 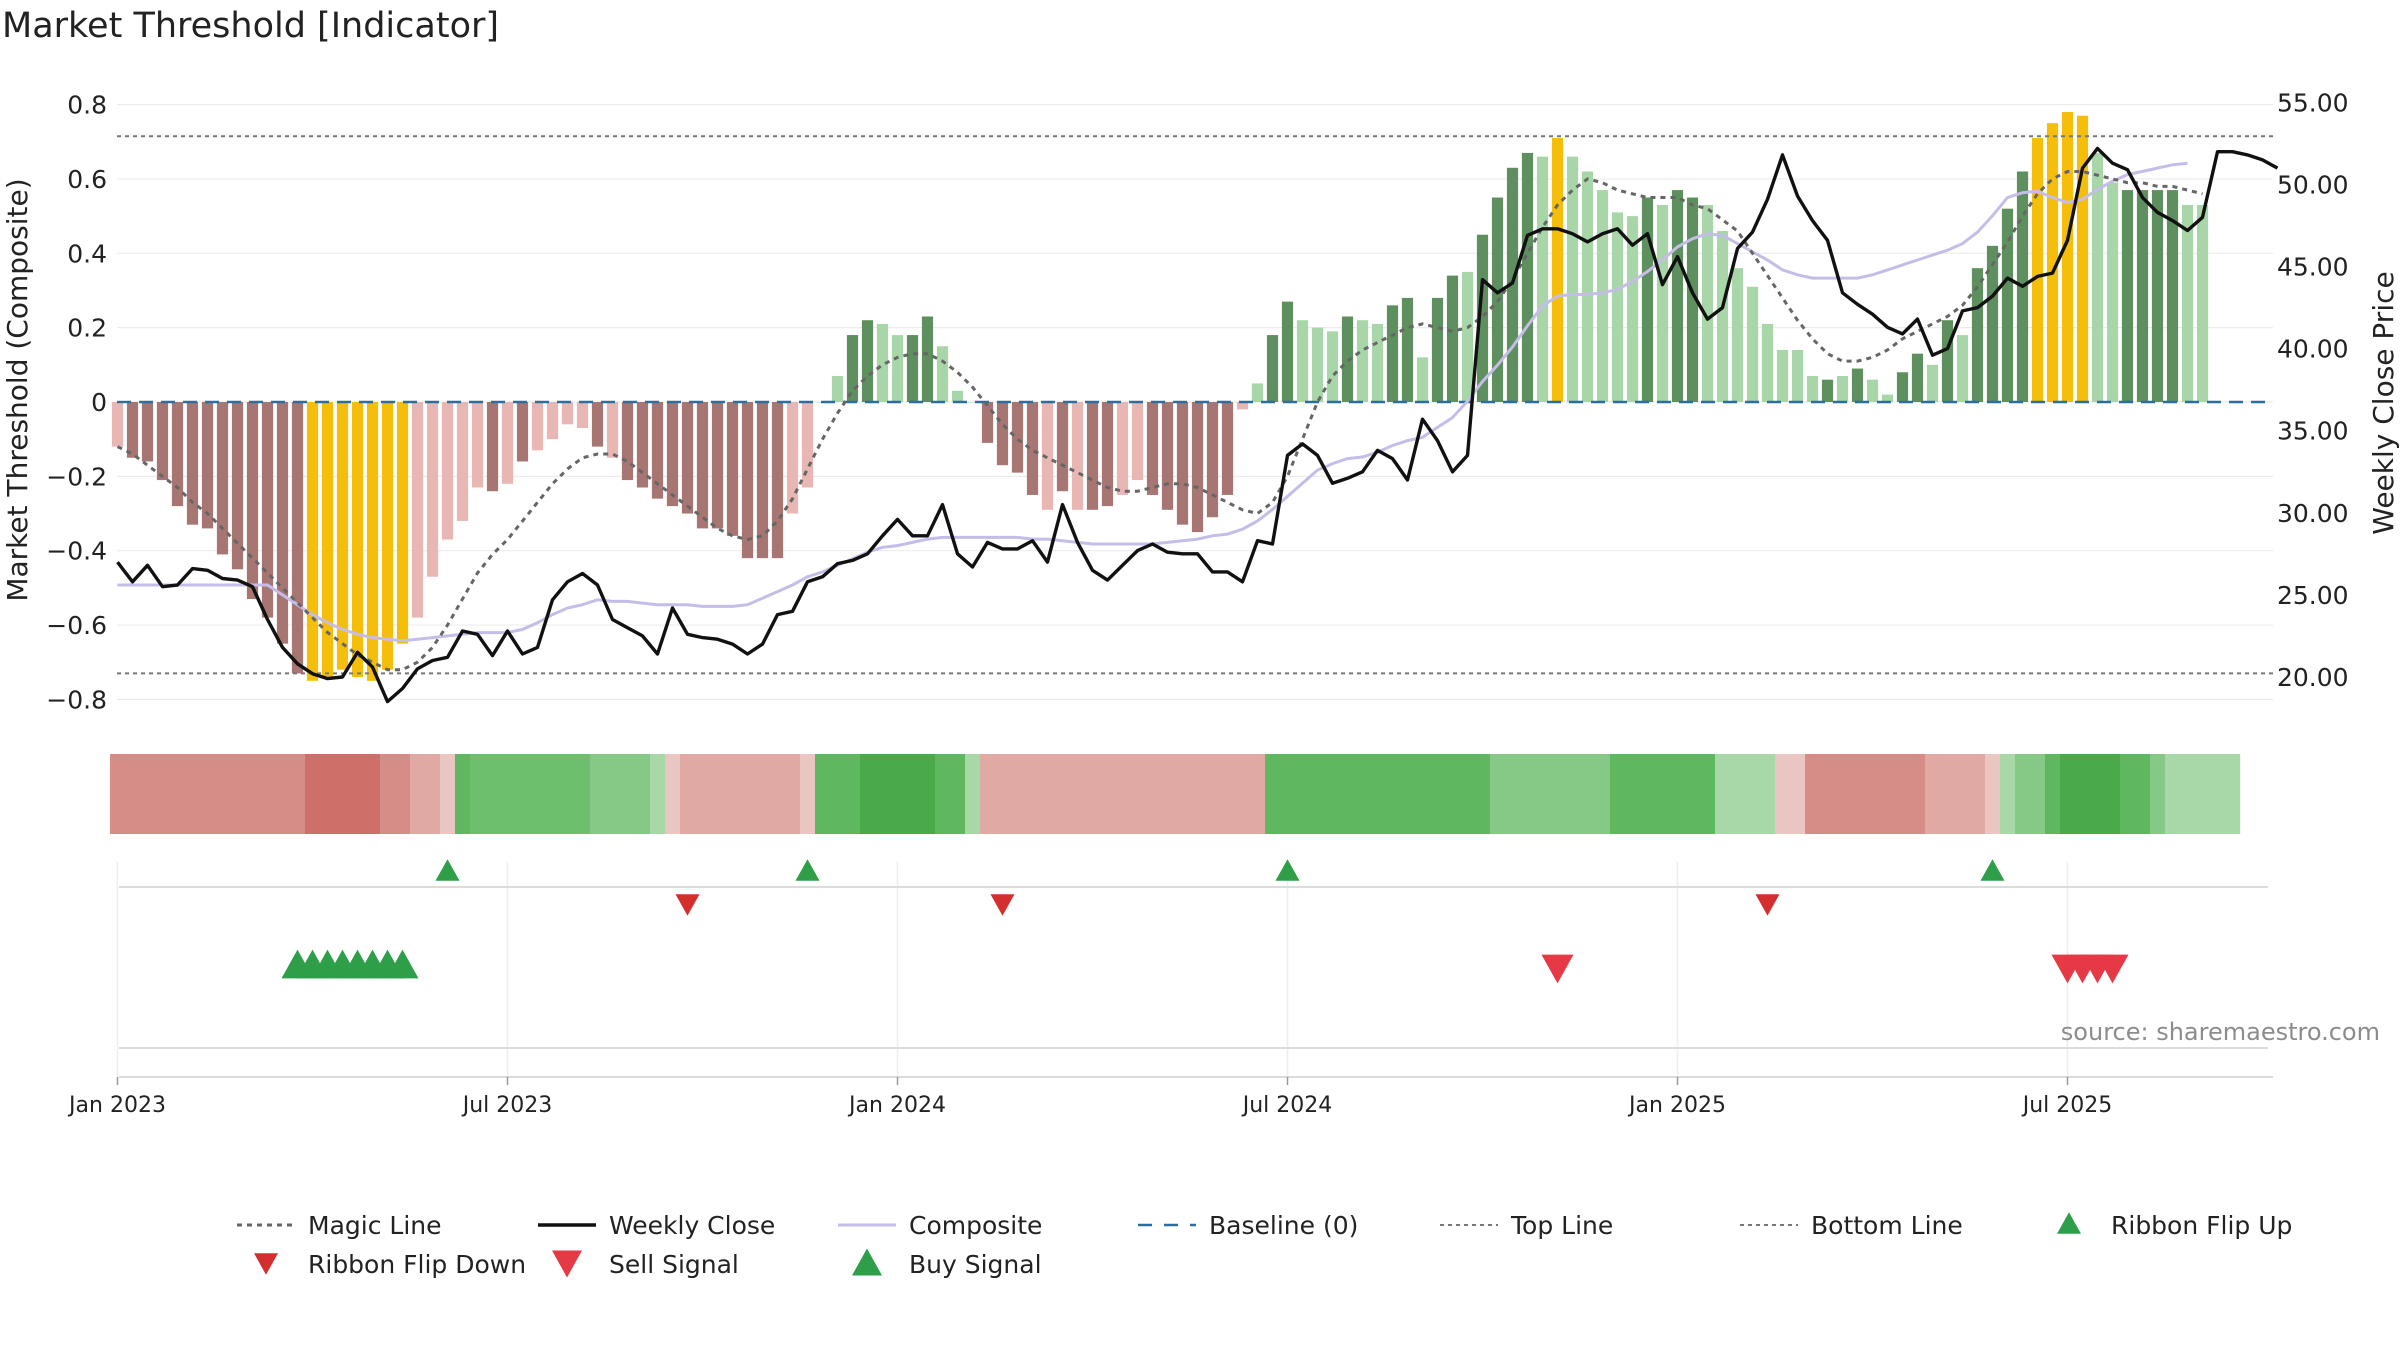 I want to click on legend-item-close: Weekly Close, so click(x=656, y=1225).